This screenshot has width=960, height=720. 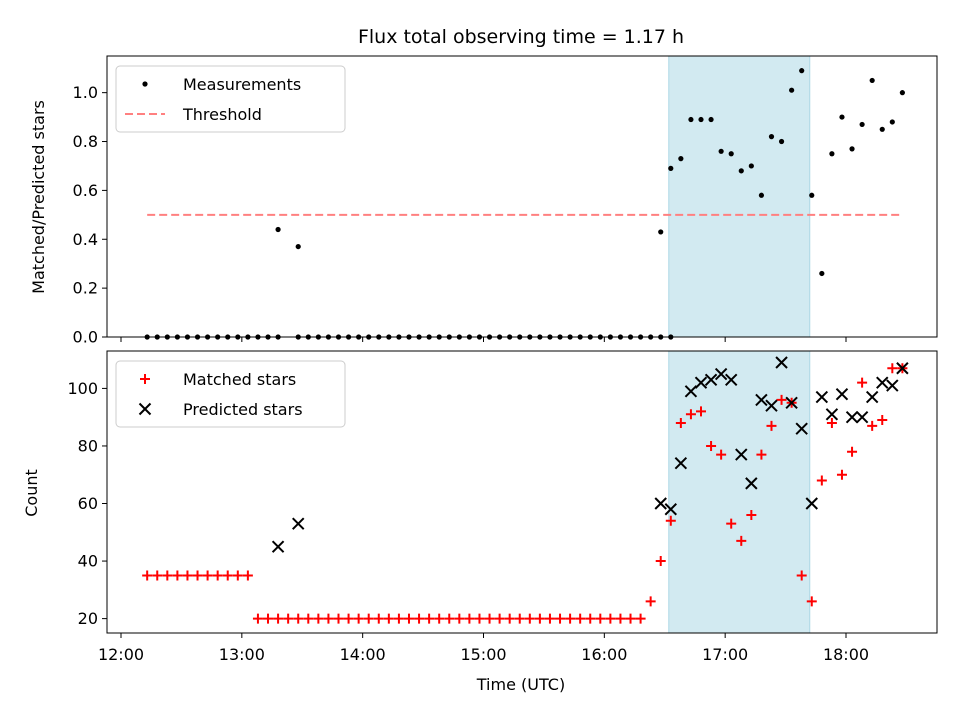 What do you see at coordinates (85, 141) in the screenshot?
I see `y-tick-label: 0.8` at bounding box center [85, 141].